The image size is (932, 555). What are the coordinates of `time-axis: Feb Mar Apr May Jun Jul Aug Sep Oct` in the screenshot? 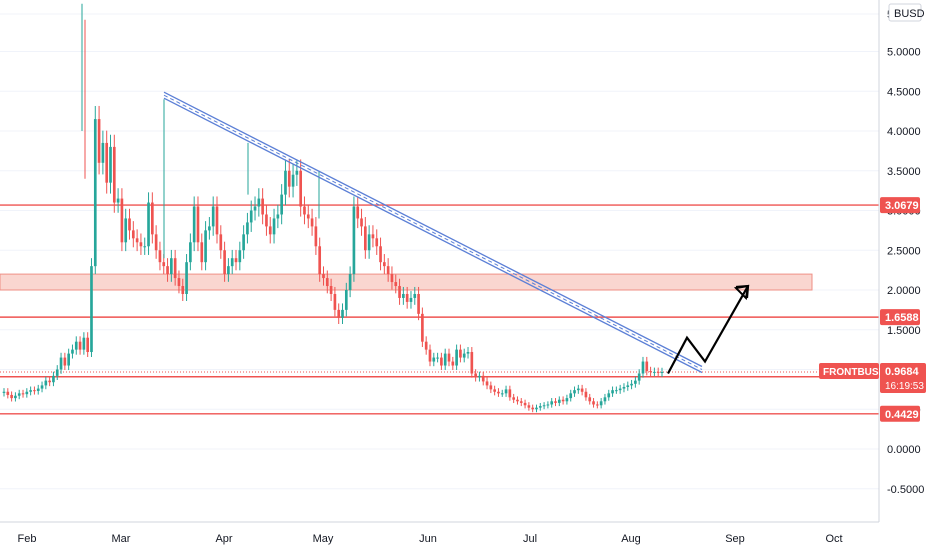 It's located at (439, 533).